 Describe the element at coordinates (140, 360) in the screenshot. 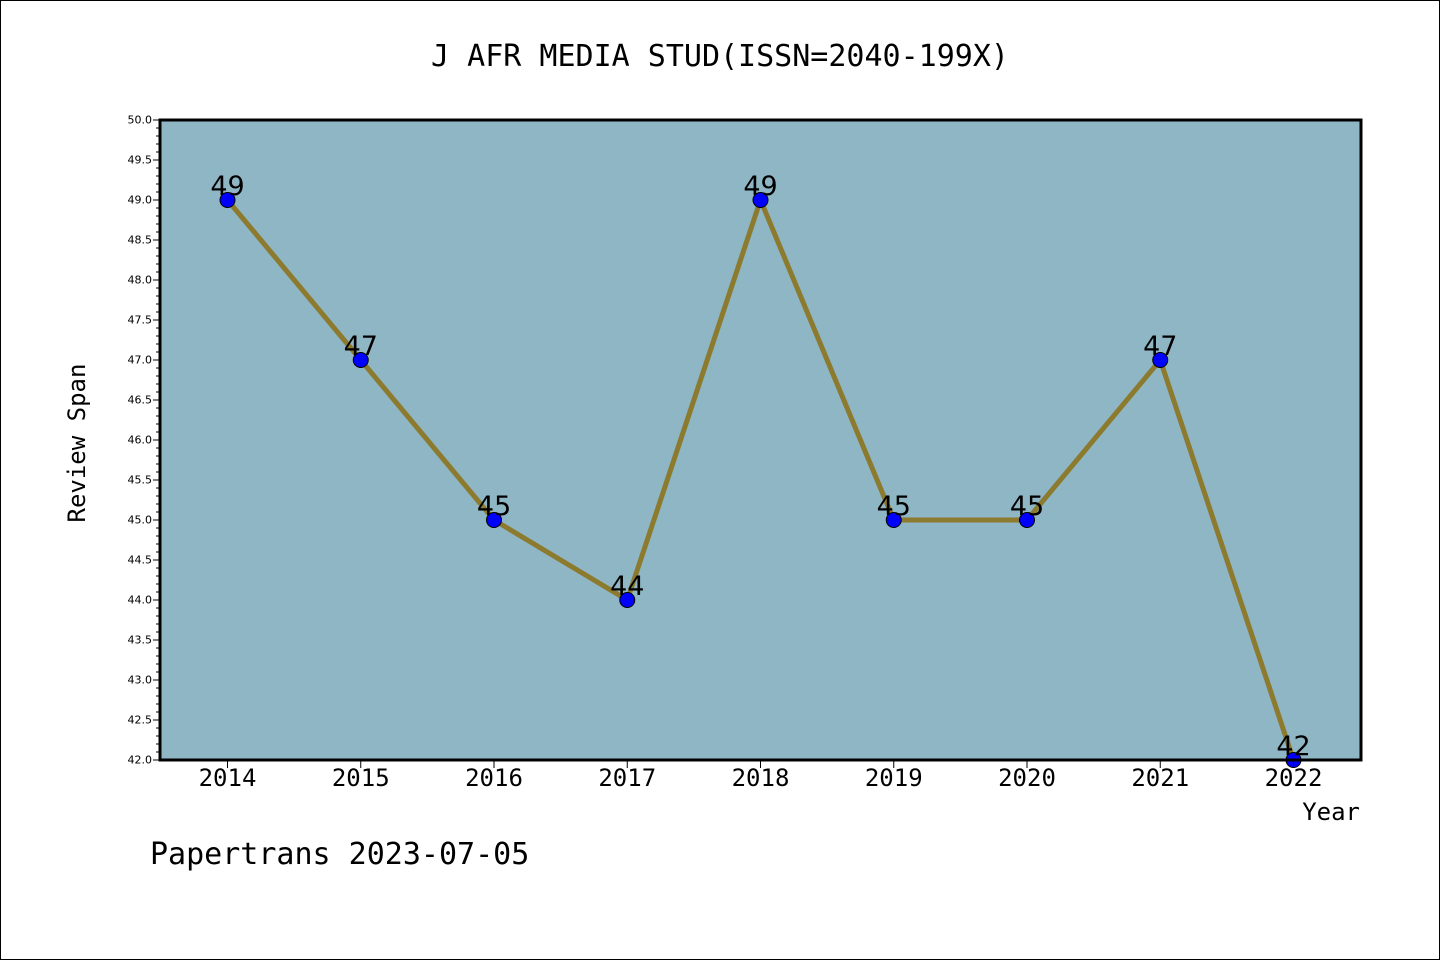

I see `y-tick-label: 47.0` at that location.